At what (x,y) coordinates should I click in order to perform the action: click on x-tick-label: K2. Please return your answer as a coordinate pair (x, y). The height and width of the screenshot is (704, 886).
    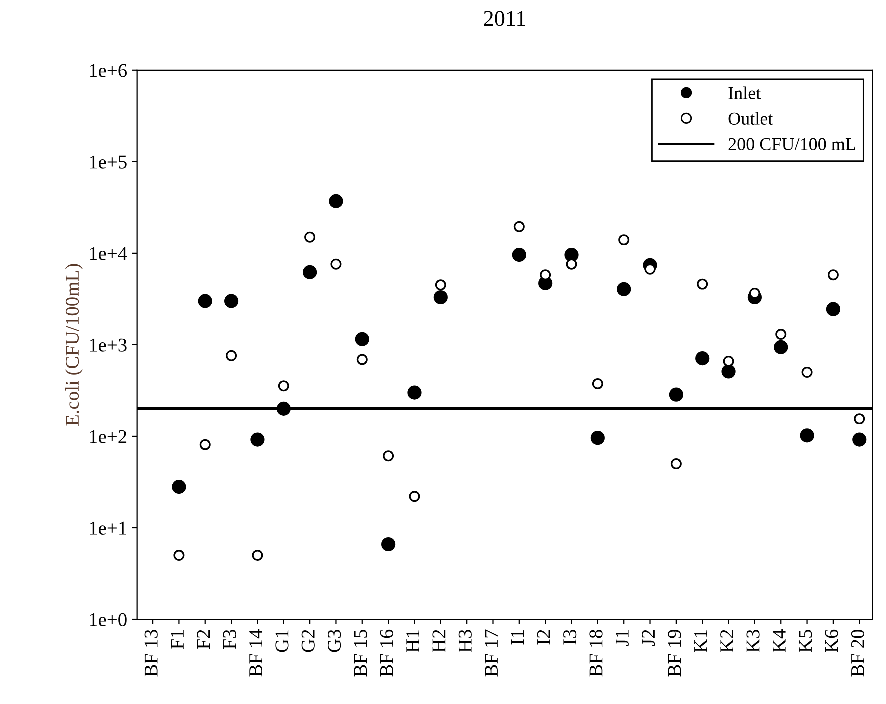
    Looking at the image, I should click on (727, 641).